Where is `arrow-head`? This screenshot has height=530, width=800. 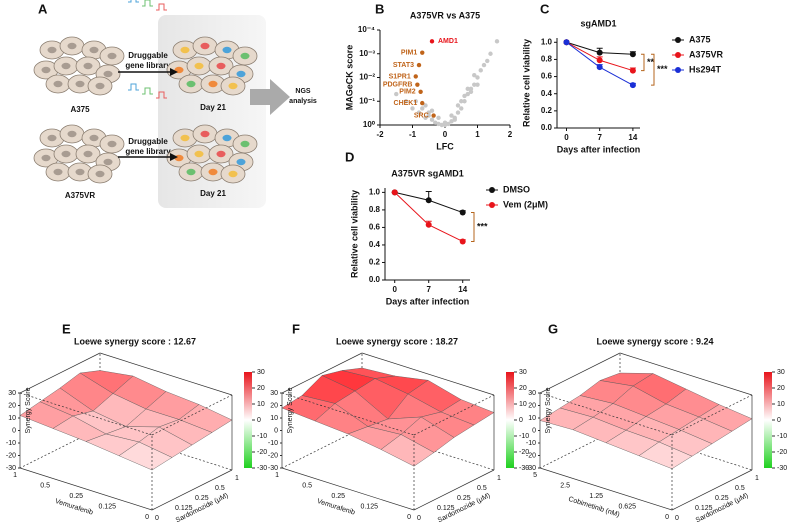
arrow-head is located at coordinates (174, 157).